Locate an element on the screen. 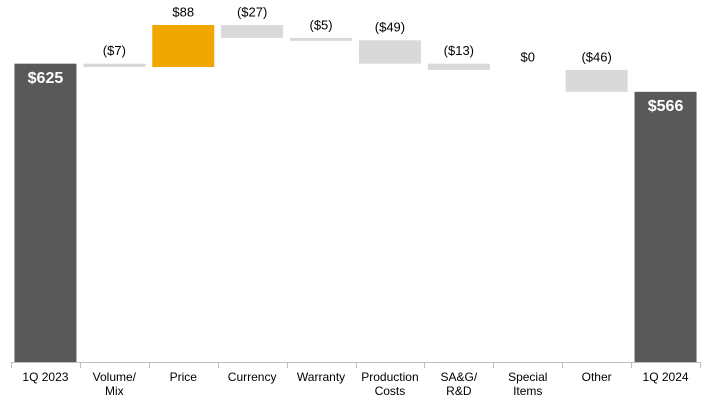  x-tick-label: Warranty is located at coordinates (321, 377).